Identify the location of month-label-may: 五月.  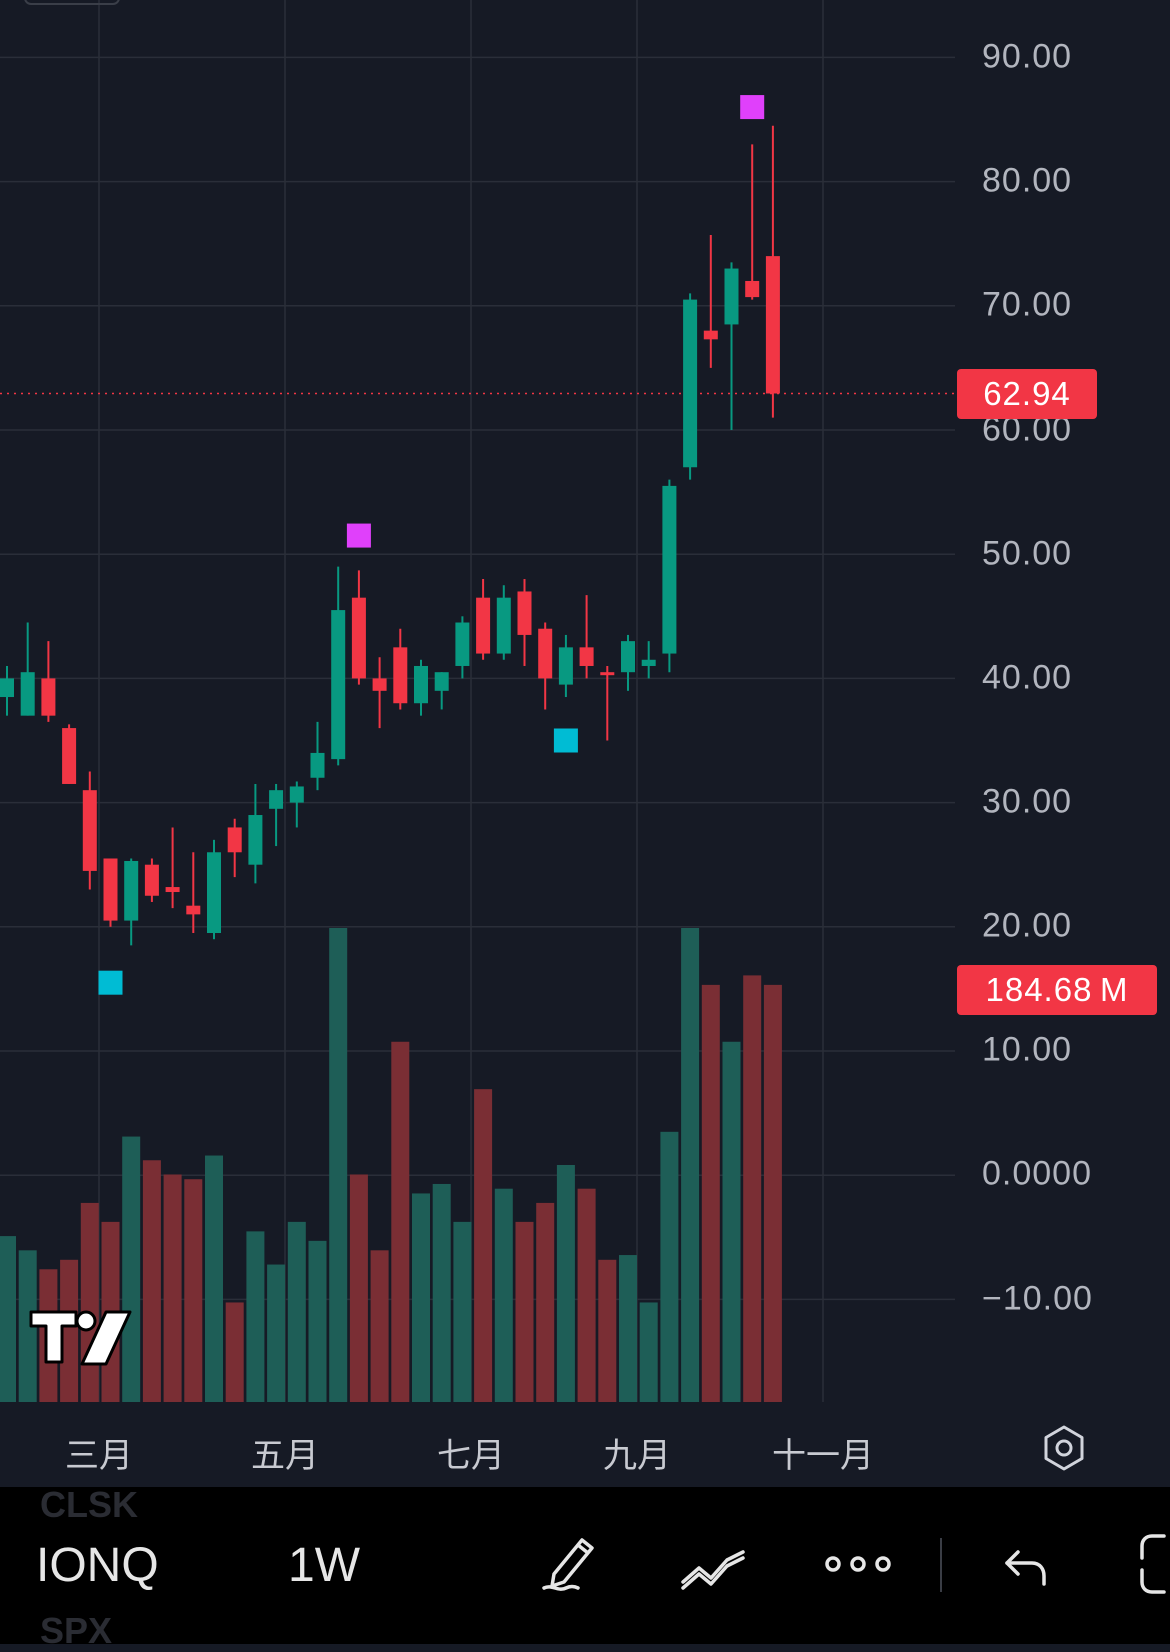
(285, 1456).